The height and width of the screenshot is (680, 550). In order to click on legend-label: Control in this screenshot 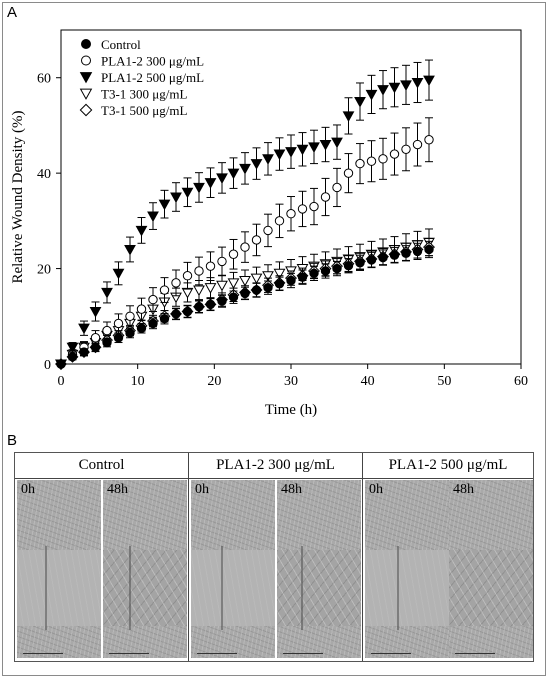, I will do `click(121, 44)`.